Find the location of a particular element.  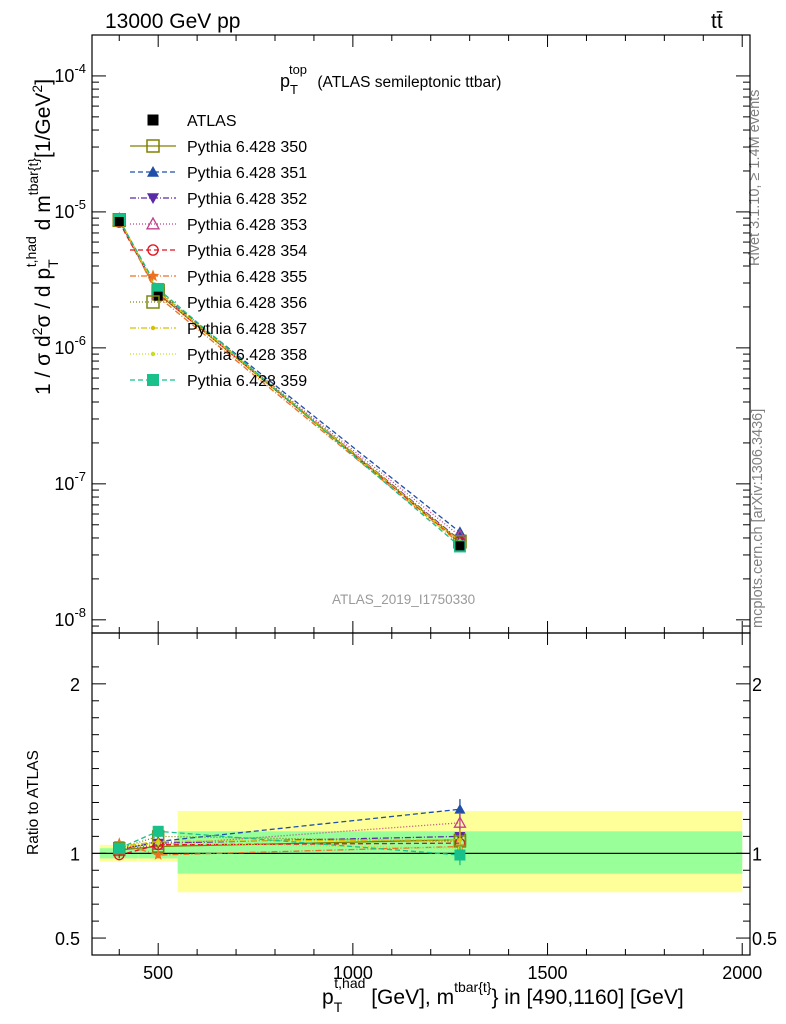

legend-label: Pythia 6.428 351 is located at coordinates (247, 173).